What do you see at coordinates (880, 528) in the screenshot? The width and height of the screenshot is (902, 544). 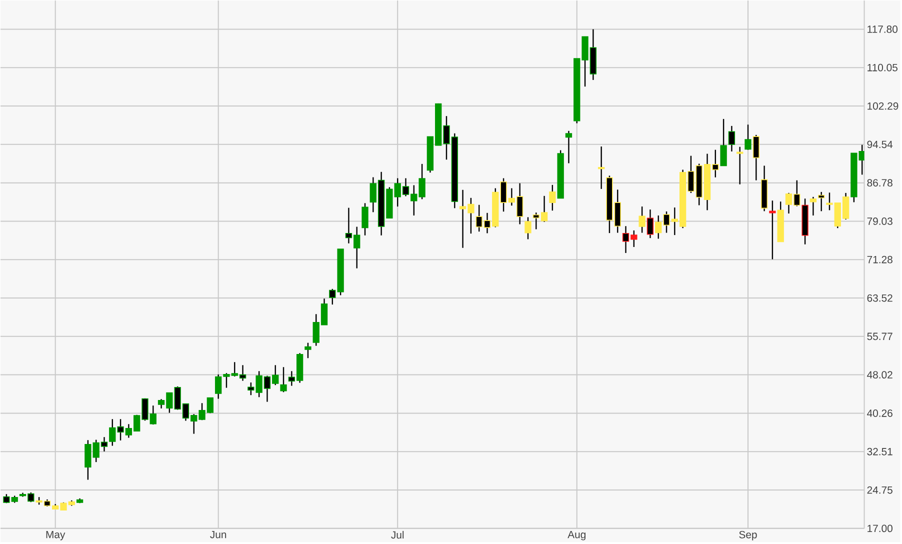 I see `y-tick-label: 17.00` at bounding box center [880, 528].